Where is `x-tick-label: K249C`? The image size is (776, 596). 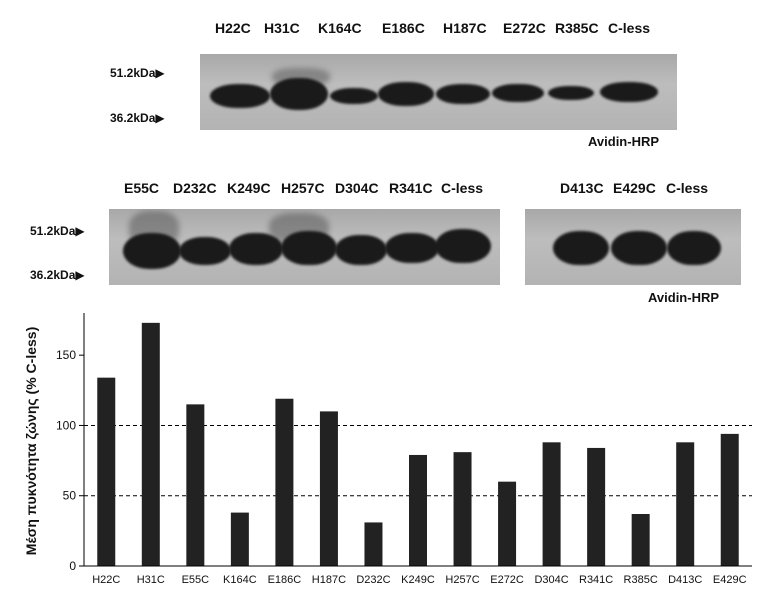
x-tick-label: K249C is located at coordinates (418, 580).